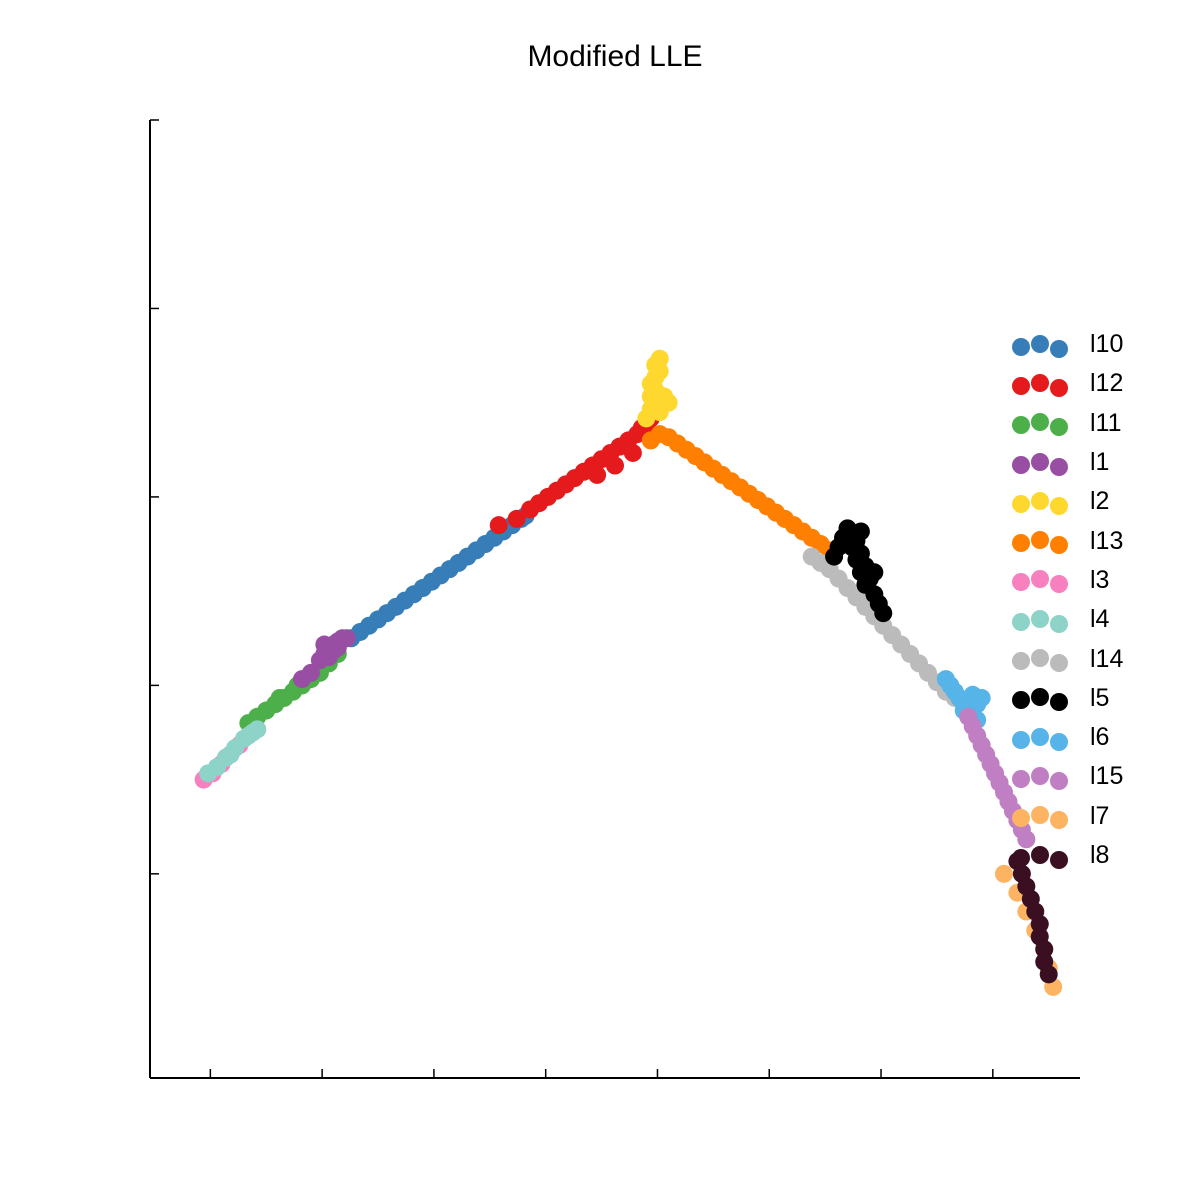 The height and width of the screenshot is (1200, 1200). I want to click on series-l12, so click(574, 472).